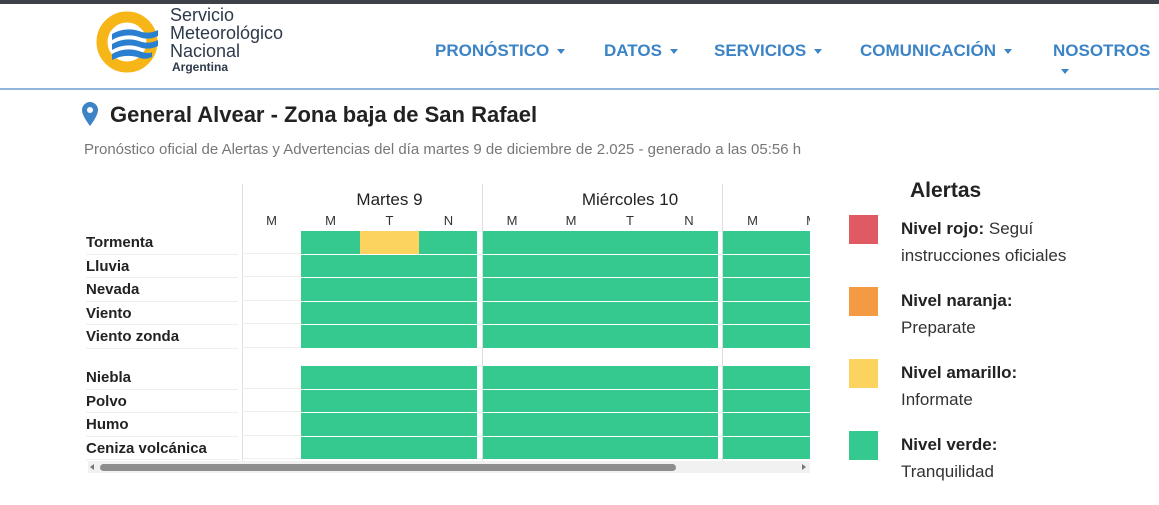  What do you see at coordinates (579, 2) in the screenshot?
I see `top-bar` at bounding box center [579, 2].